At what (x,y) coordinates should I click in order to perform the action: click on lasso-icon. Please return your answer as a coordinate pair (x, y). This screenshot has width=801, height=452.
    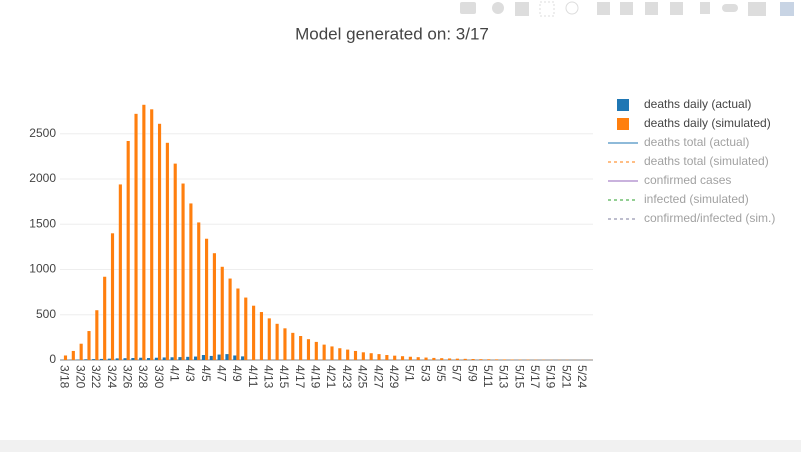
    Looking at the image, I should click on (572, 8).